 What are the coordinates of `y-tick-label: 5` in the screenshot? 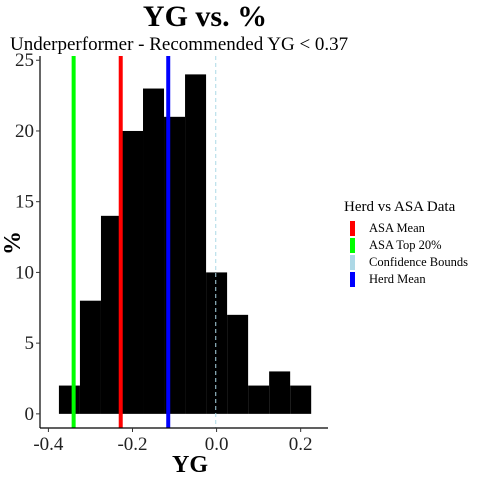 It's located at (30, 343).